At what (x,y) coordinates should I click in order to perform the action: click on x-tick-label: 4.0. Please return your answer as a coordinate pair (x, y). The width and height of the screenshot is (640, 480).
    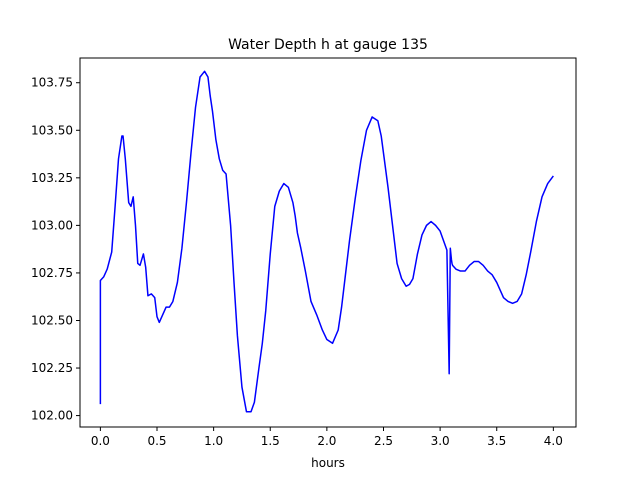
    Looking at the image, I should click on (553, 441).